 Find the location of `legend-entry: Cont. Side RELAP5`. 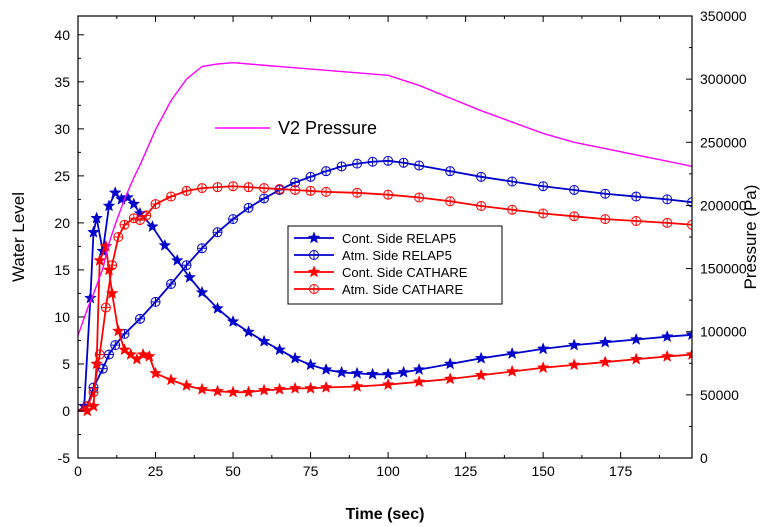

legend-entry: Cont. Side RELAP5 is located at coordinates (399, 238).